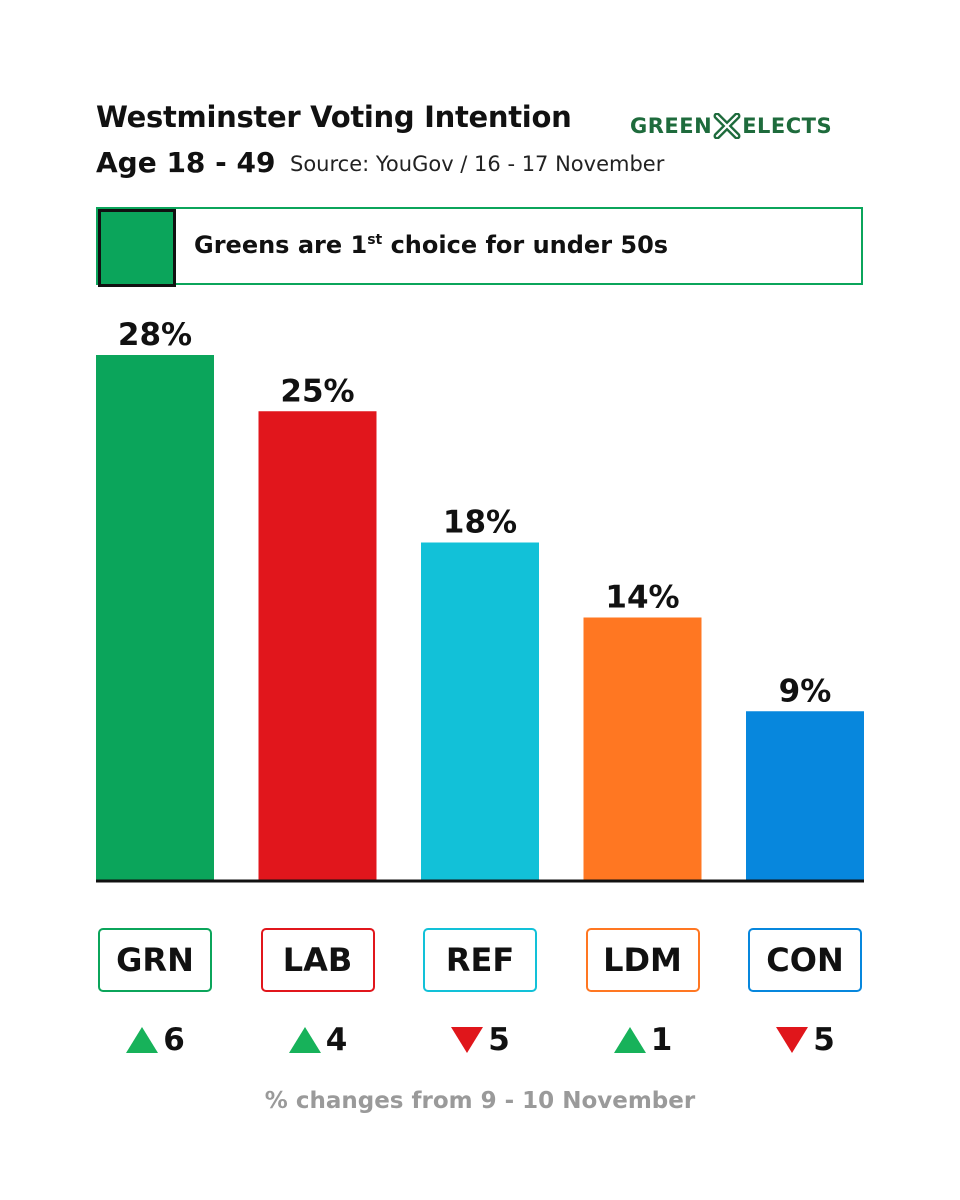  Describe the element at coordinates (336, 1040) in the screenshot. I see `change-value: 4` at that location.